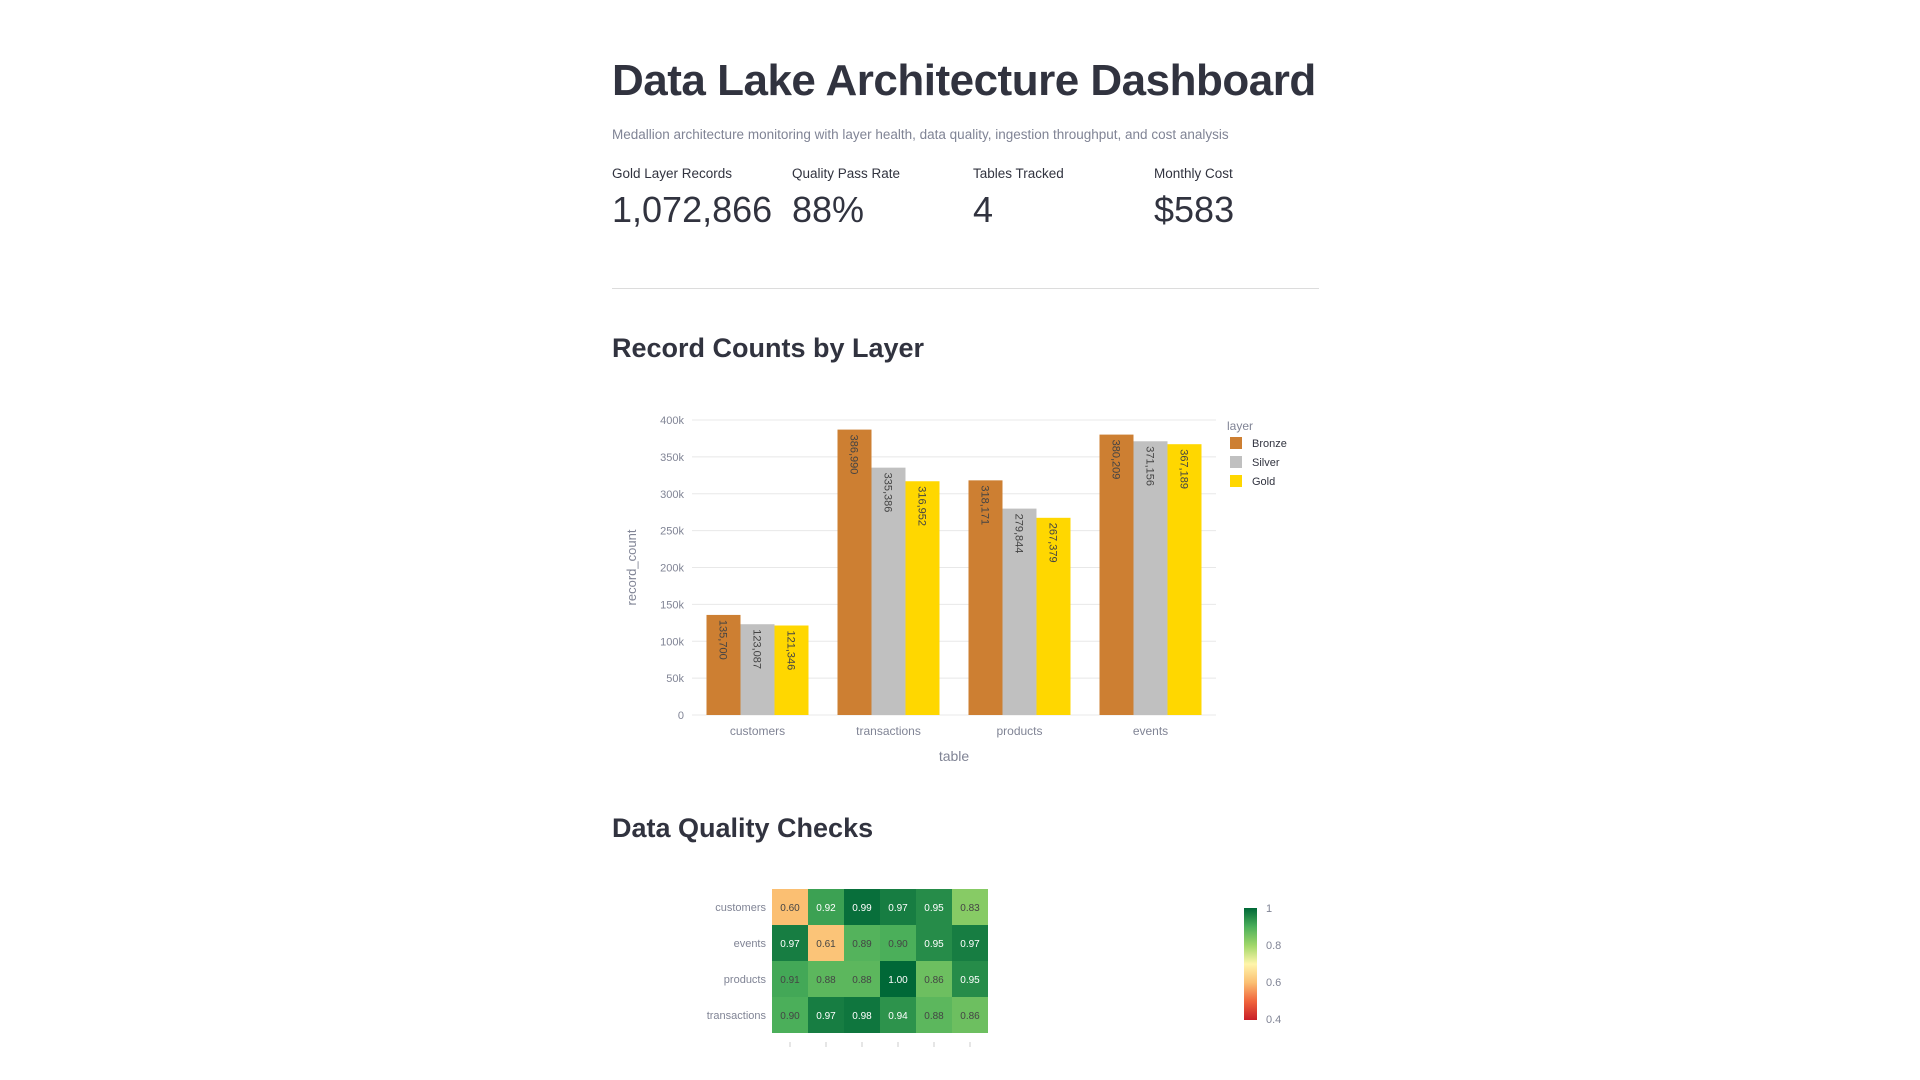  Describe the element at coordinates (791, 670) in the screenshot. I see `bar-gold-customers` at that location.